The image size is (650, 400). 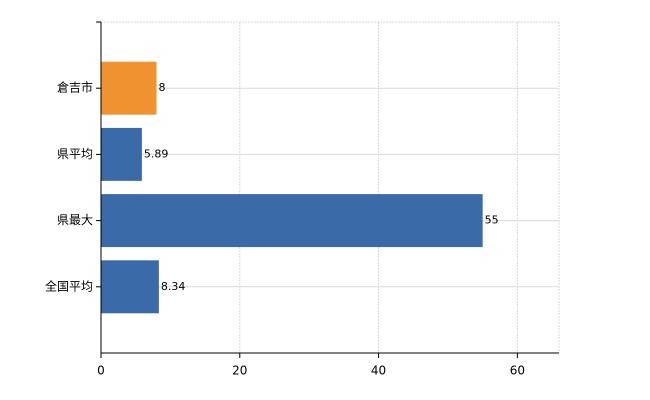 I want to click on y-tick-label: 倉吉市, so click(x=75, y=87).